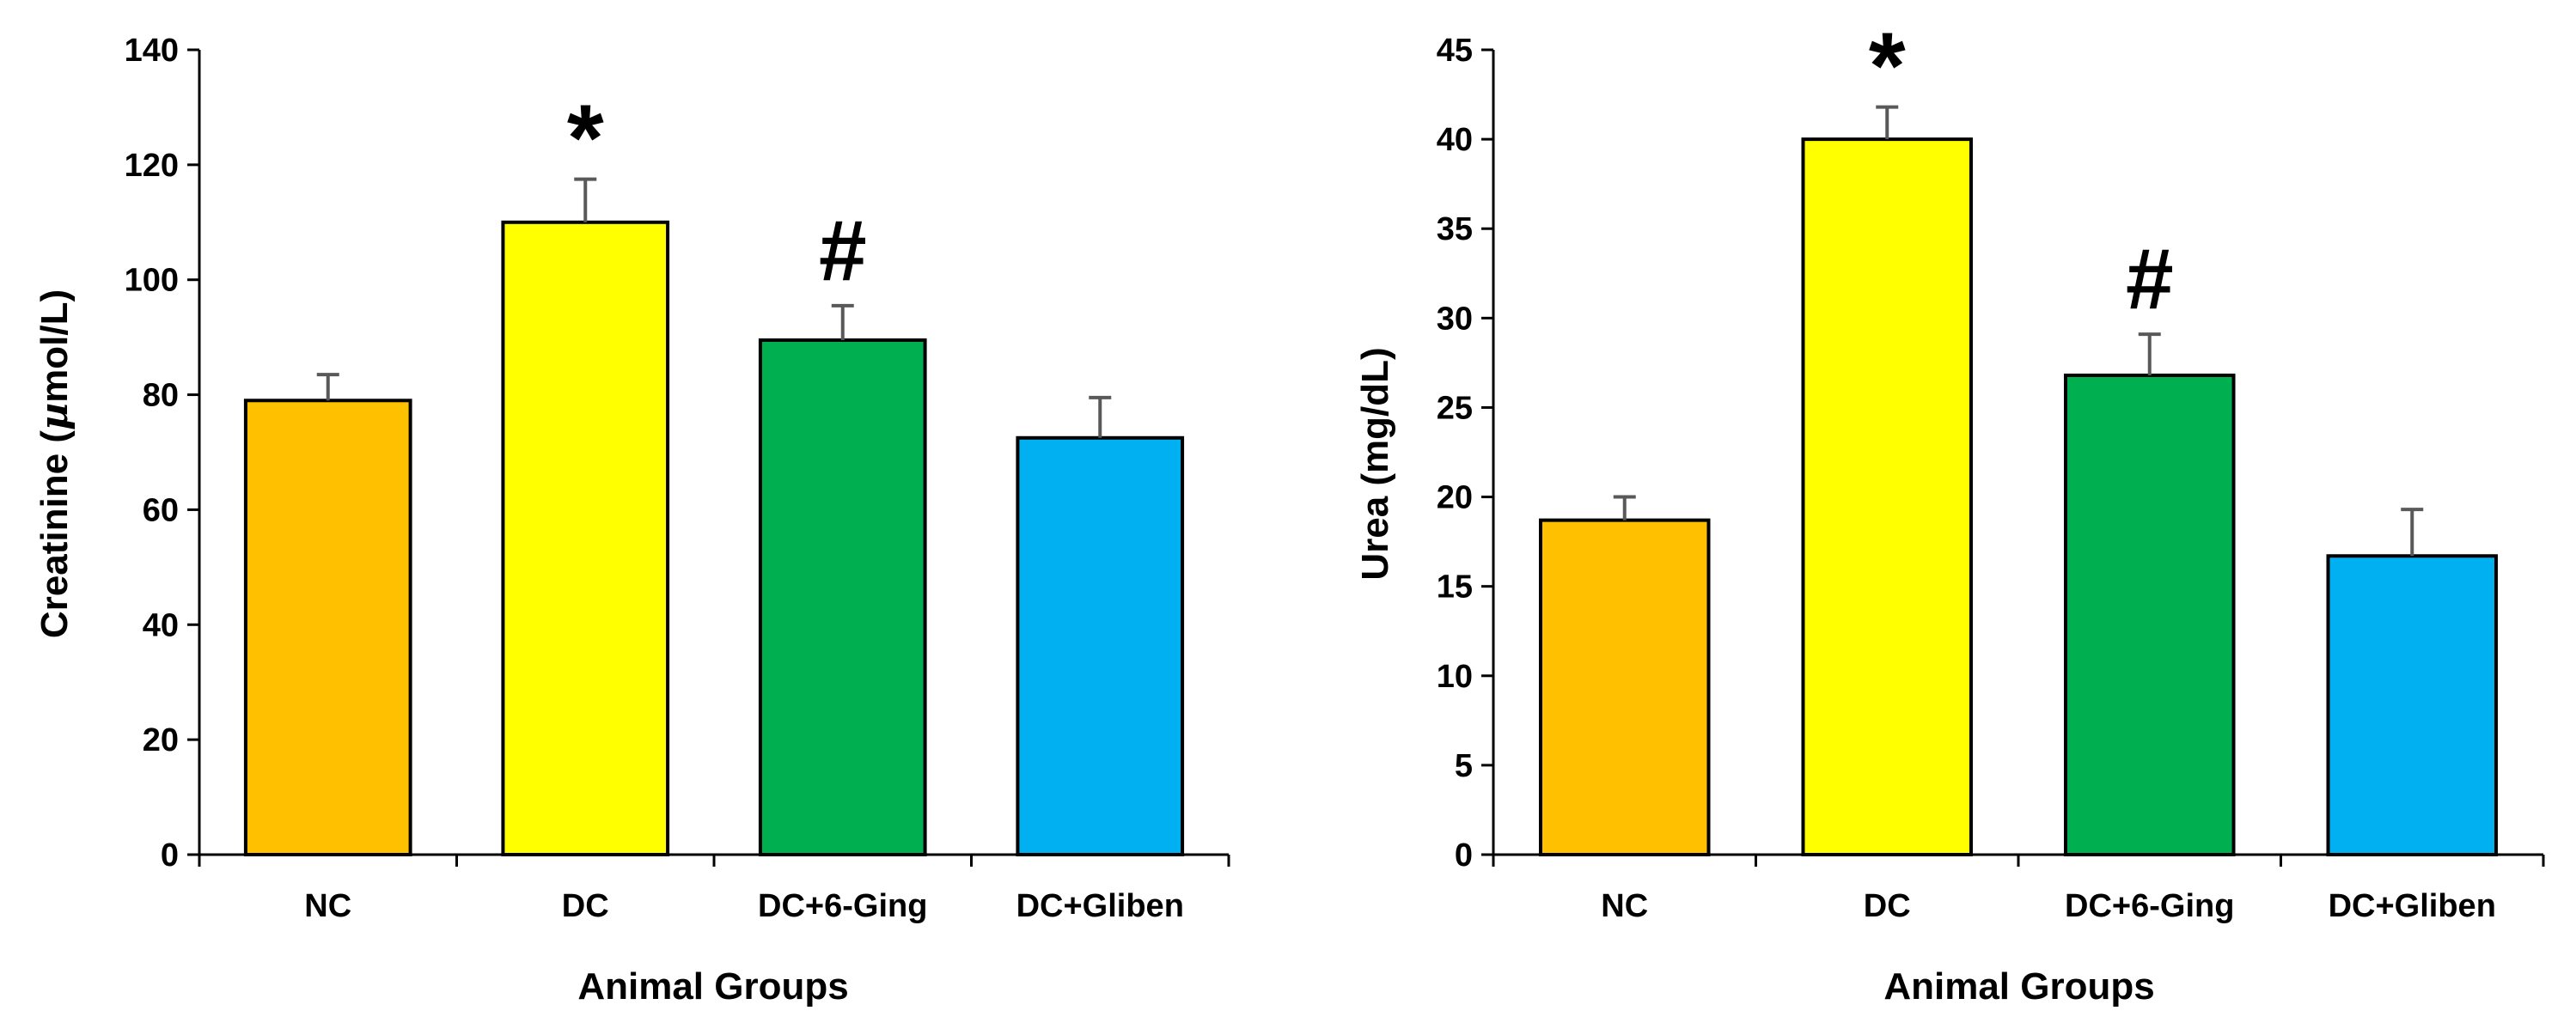 The width and height of the screenshot is (2576, 1035). I want to click on urea-error-bars, so click(2018, 331).